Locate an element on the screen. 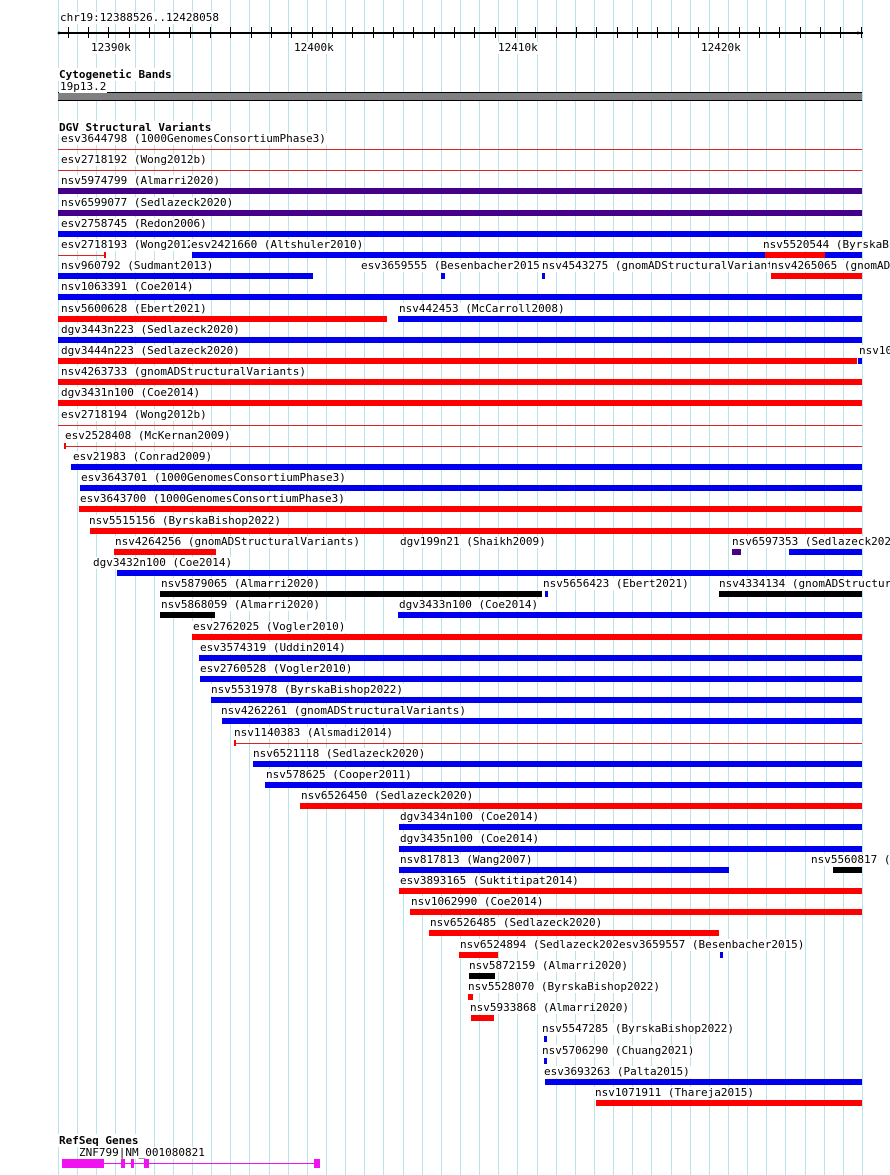 The height and width of the screenshot is (1175, 890). variant-label: nsv5872159 (Almarri2020) is located at coordinates (548, 965).